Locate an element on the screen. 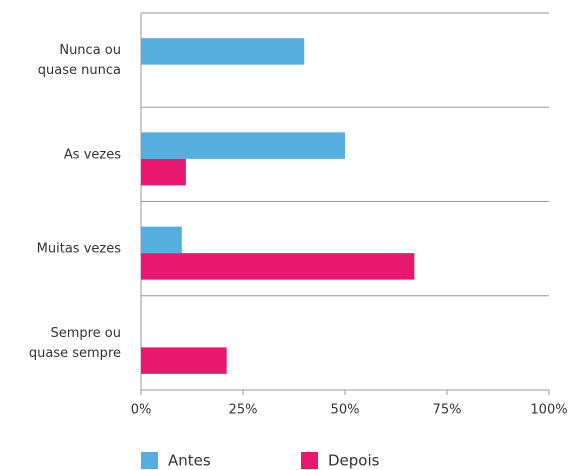 This screenshot has height=470, width=577. category-line: As vezes is located at coordinates (92, 154).